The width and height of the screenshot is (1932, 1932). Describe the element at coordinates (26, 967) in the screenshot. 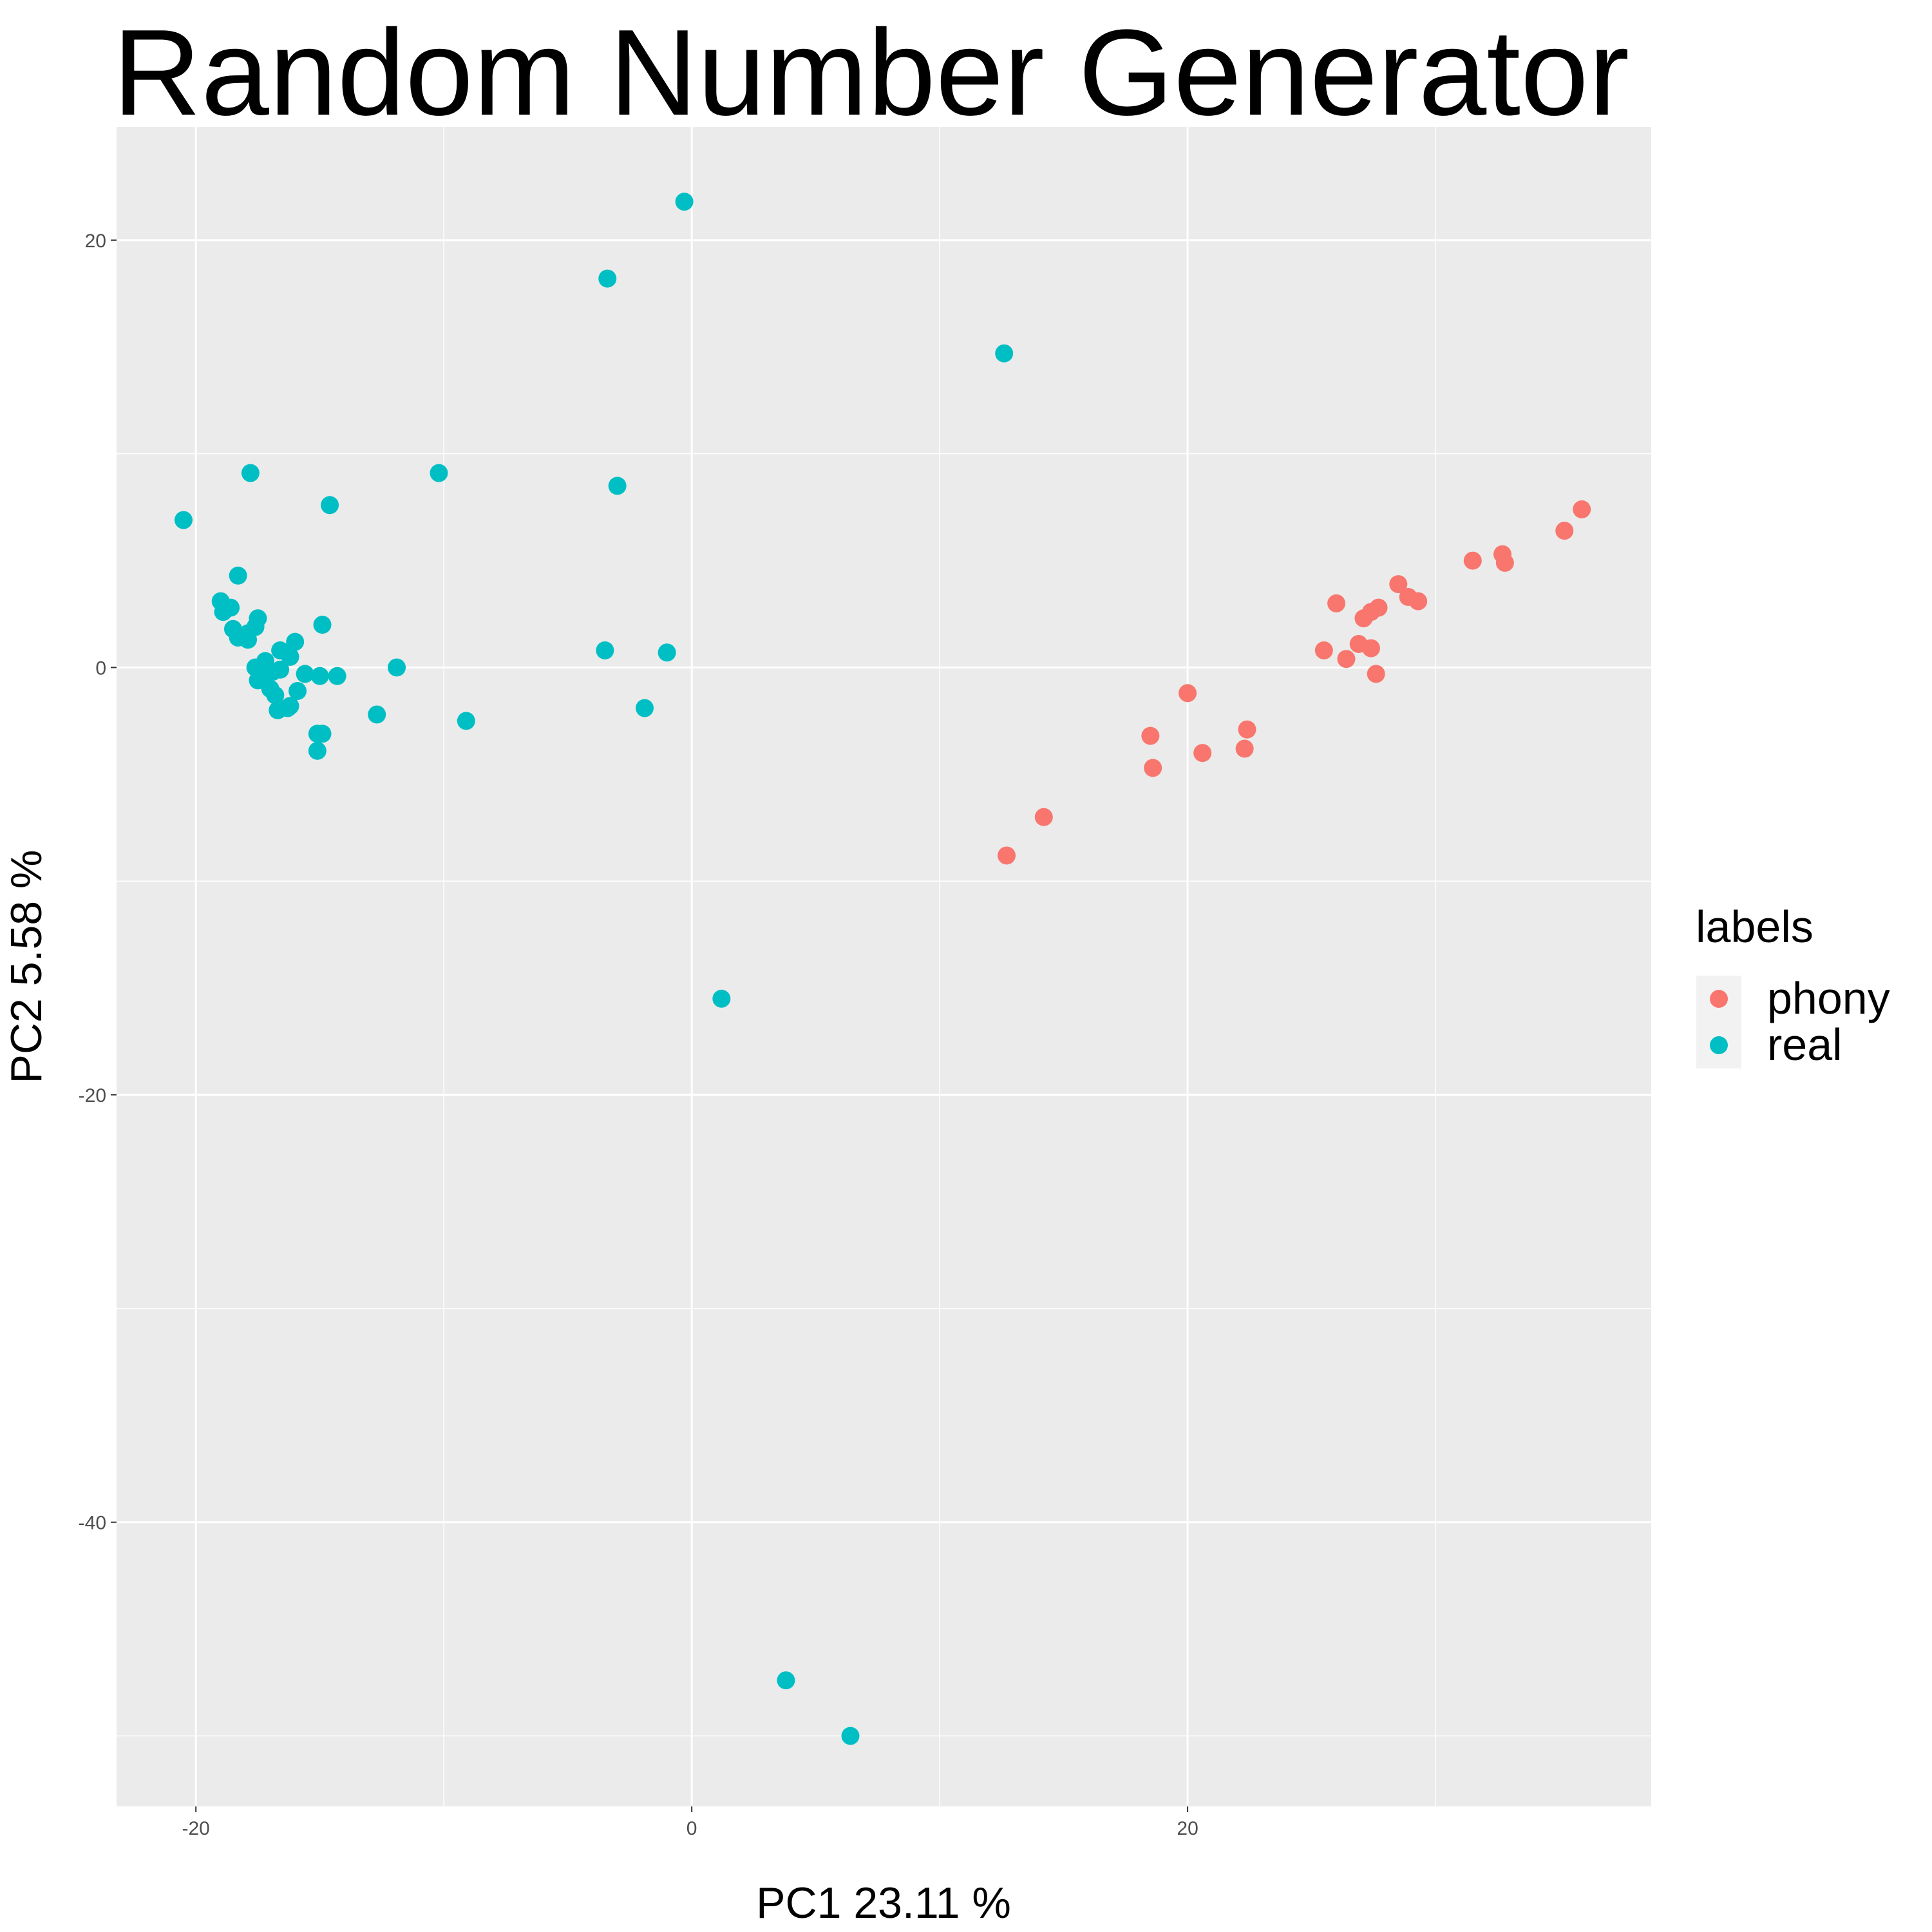

I see `y-axis-title: PC2 5.58 %` at that location.